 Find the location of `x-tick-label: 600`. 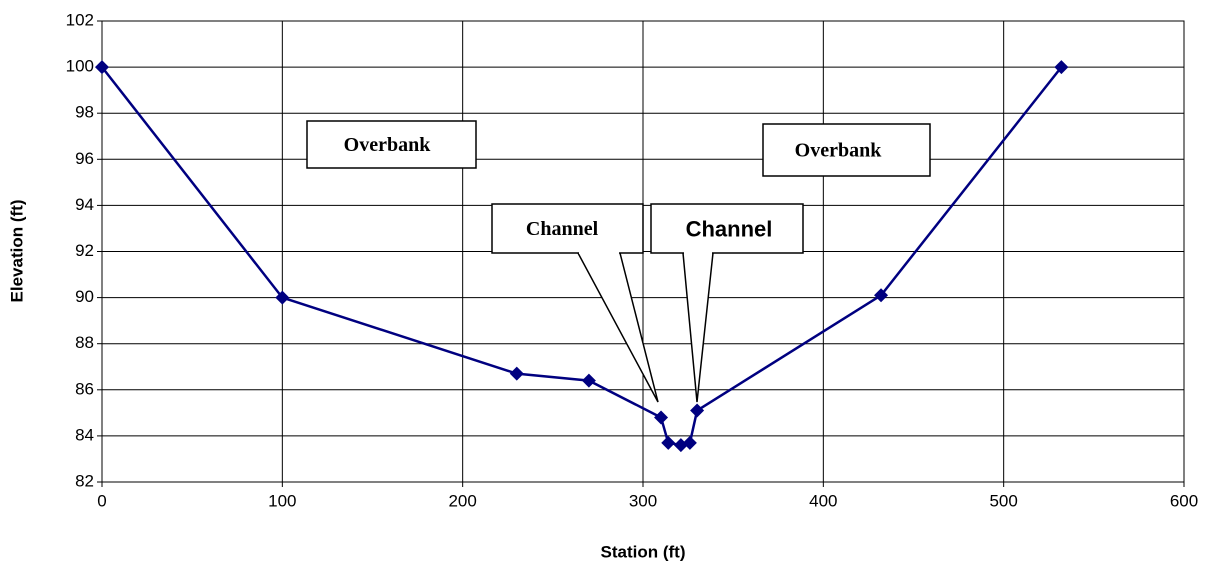

x-tick-label: 600 is located at coordinates (1184, 500).